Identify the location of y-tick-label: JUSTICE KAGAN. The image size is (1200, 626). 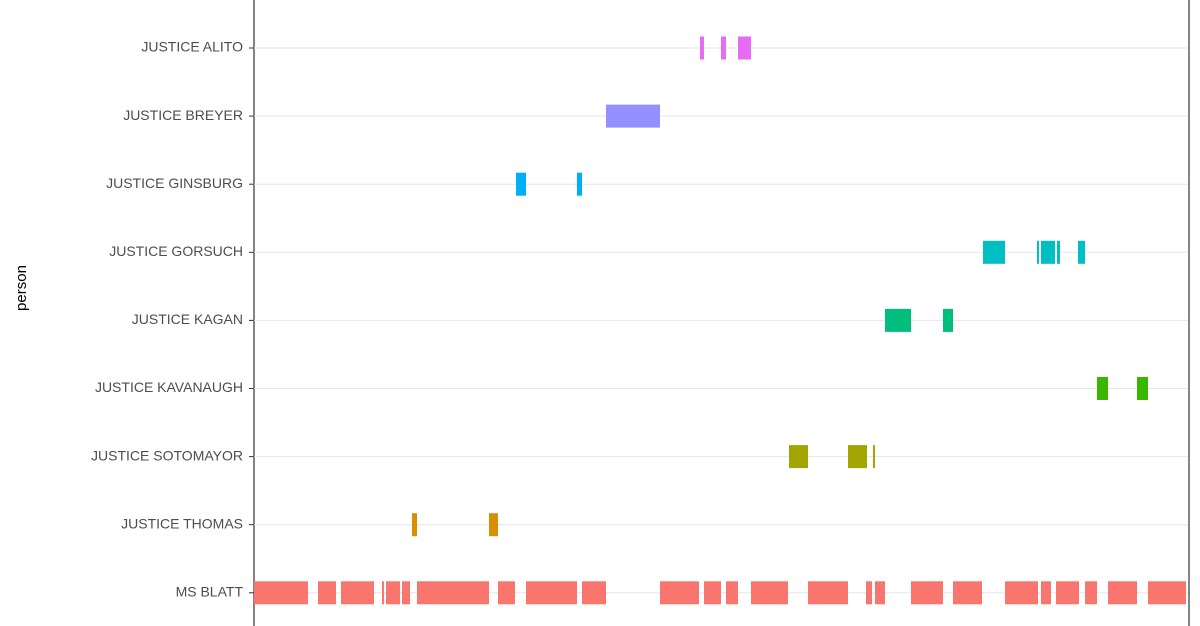
(187, 319).